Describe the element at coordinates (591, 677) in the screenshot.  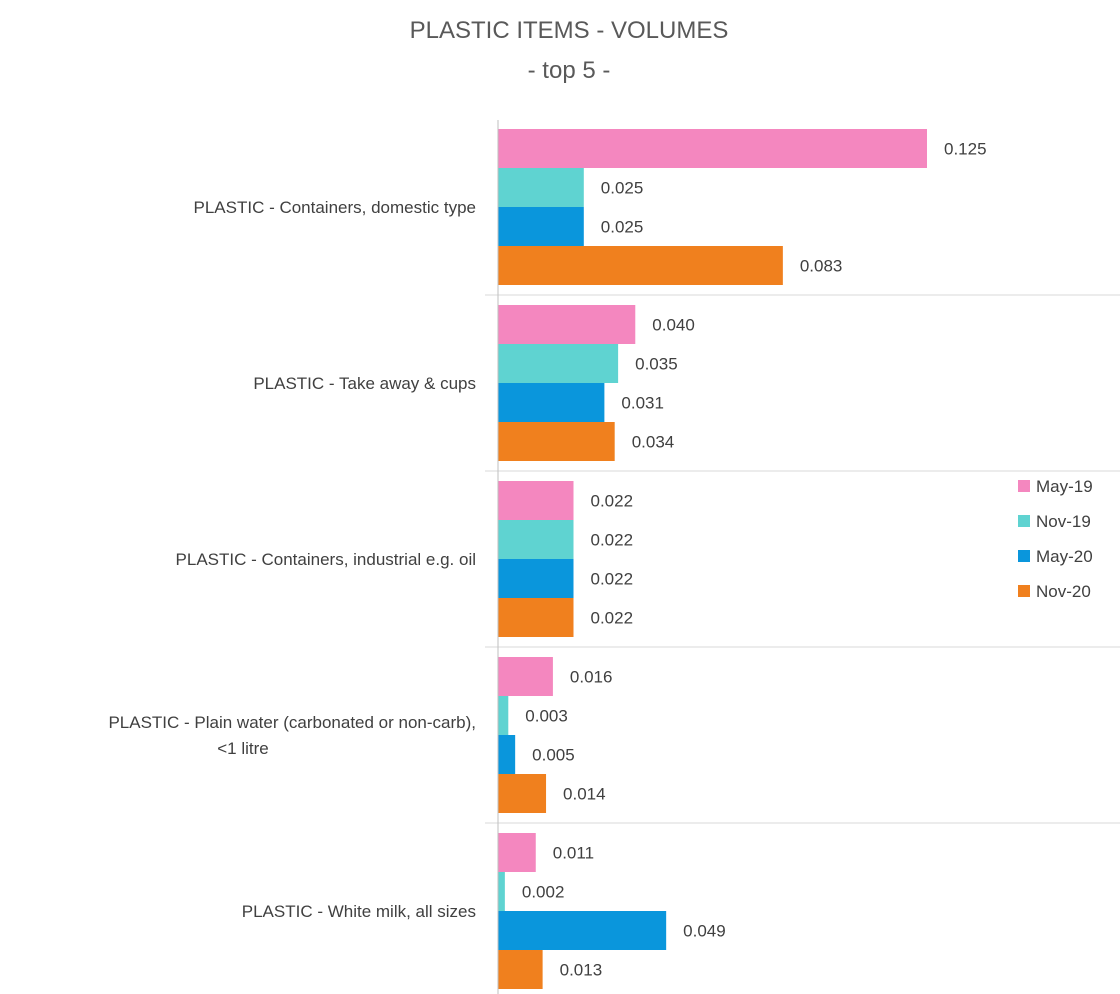
I see `data-label-may-19-4: 0.016` at that location.